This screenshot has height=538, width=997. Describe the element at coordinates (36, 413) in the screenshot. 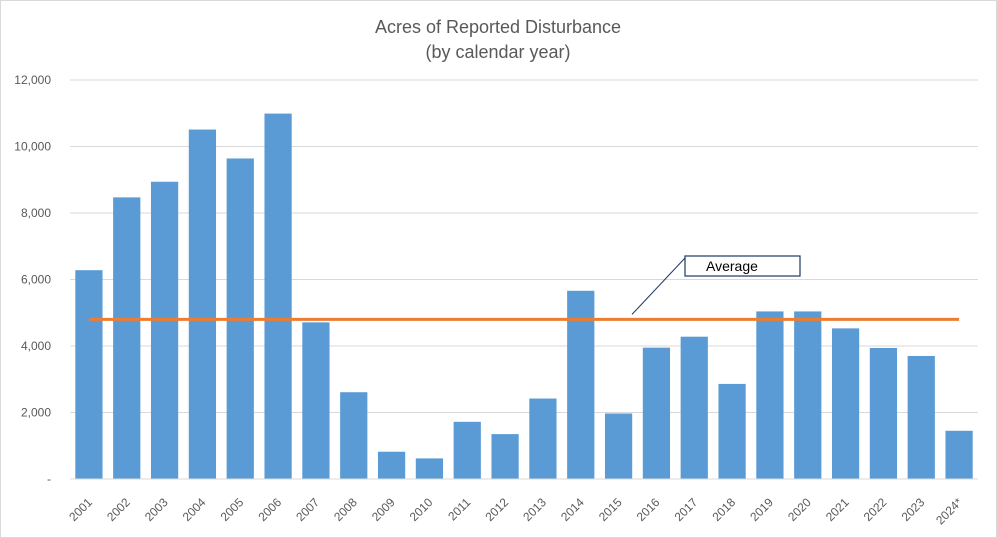

I see `y-tick-label: 2,000` at that location.